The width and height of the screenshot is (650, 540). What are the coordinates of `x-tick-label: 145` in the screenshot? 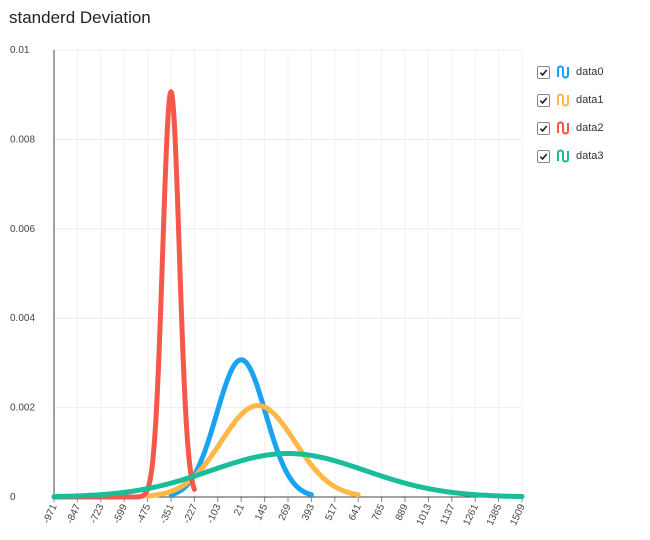 It's located at (261, 512).